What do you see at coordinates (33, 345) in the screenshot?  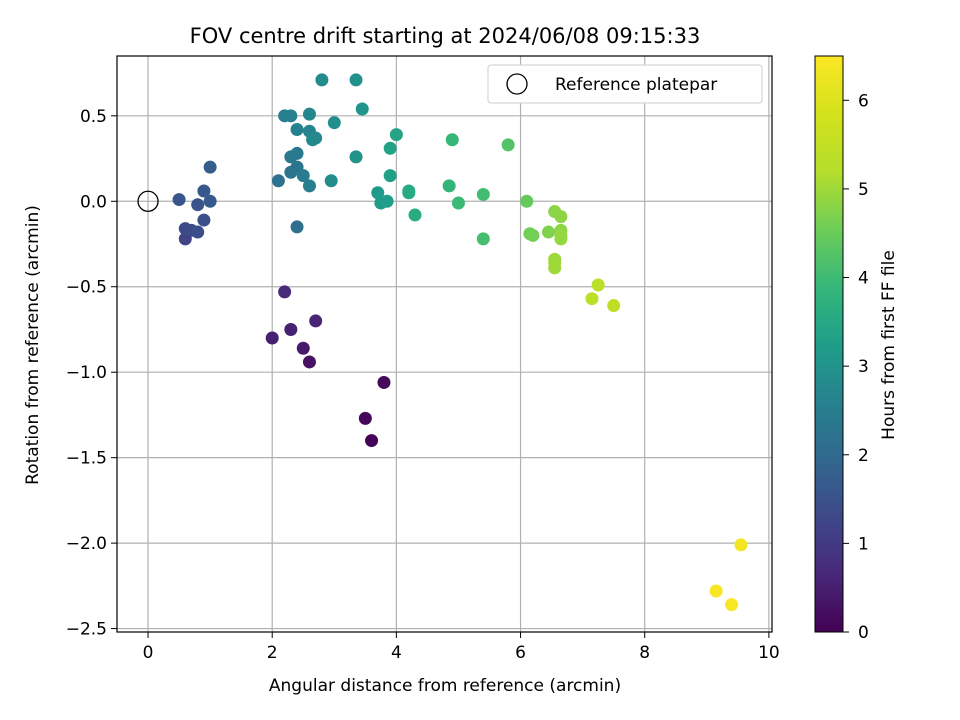 I see `y-axis-label: Rotation from reference (arcmin)` at bounding box center [33, 345].